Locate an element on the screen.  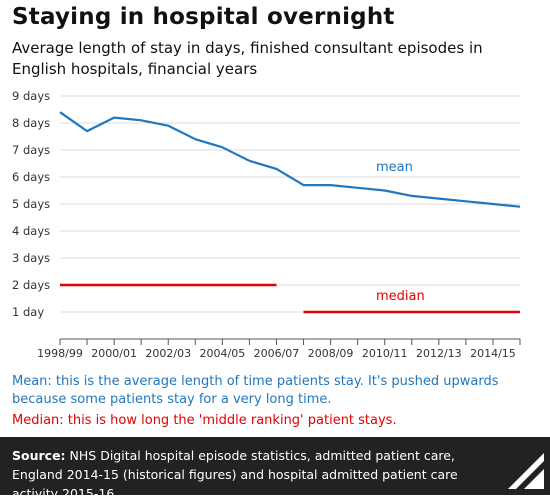
x-tick-label: 2014/15 is located at coordinates (493, 353).